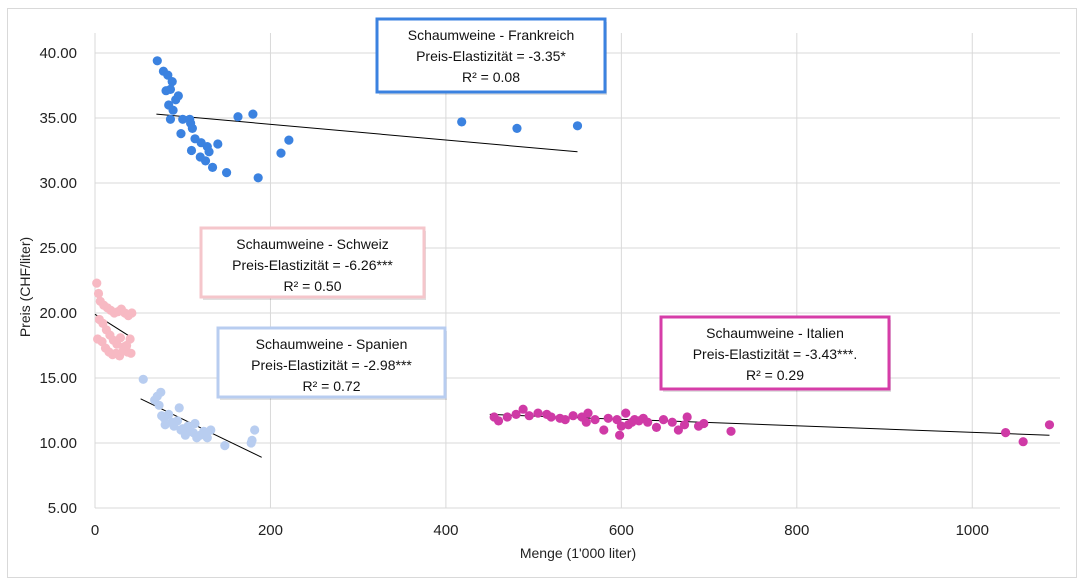 The height and width of the screenshot is (586, 1081). What do you see at coordinates (775, 375) in the screenshot?
I see `annotation-line: R² = 0.29` at bounding box center [775, 375].